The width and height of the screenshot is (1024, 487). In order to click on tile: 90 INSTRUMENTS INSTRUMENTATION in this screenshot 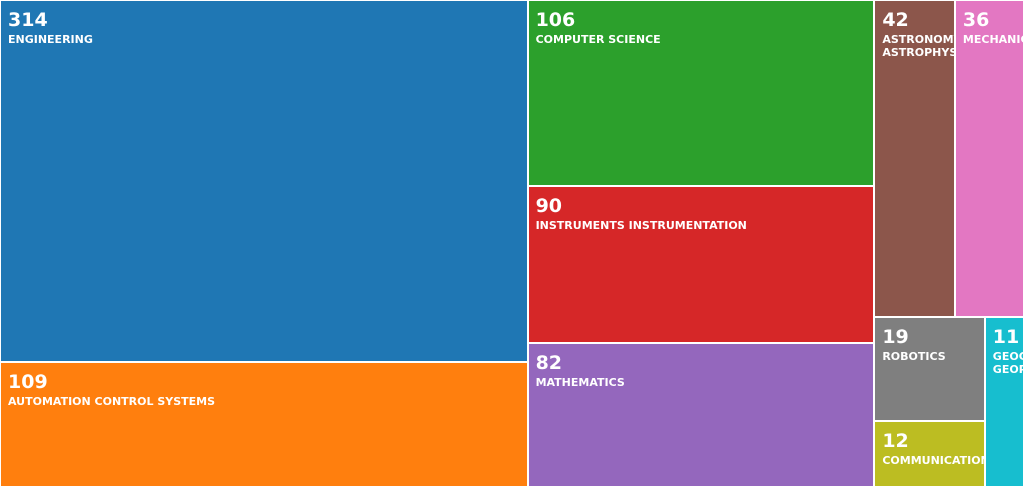, I will do `click(701, 264)`.